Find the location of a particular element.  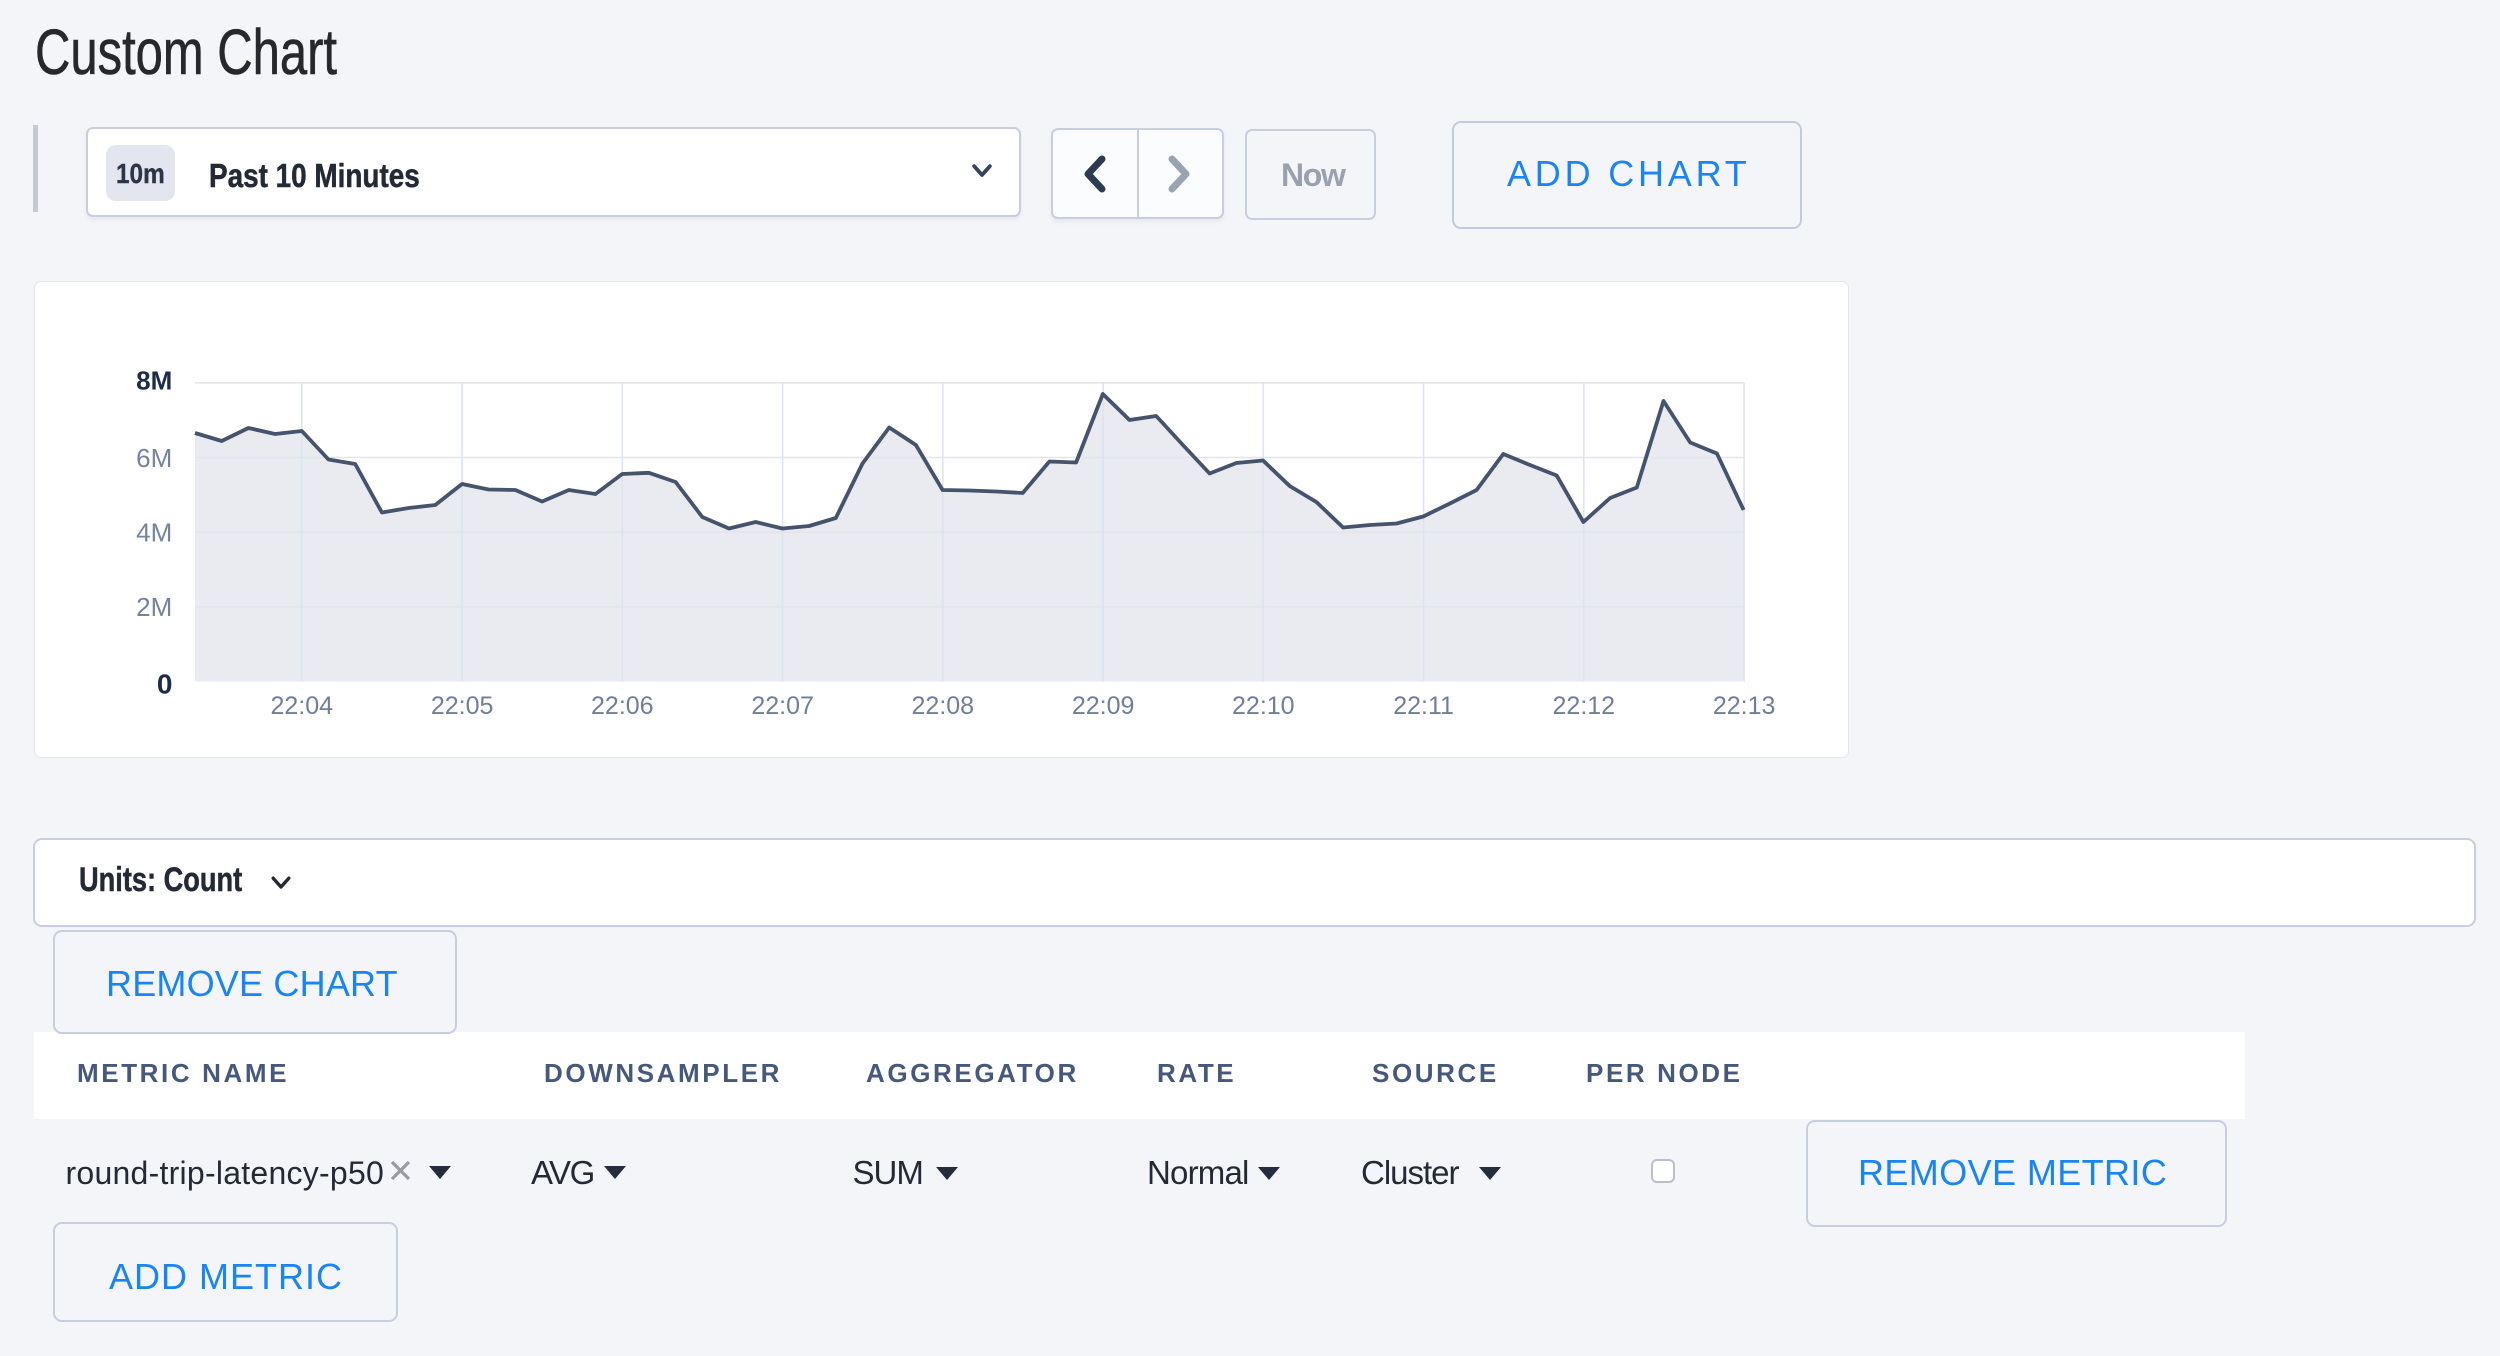

svg-text: 4M is located at coordinates (154, 533).